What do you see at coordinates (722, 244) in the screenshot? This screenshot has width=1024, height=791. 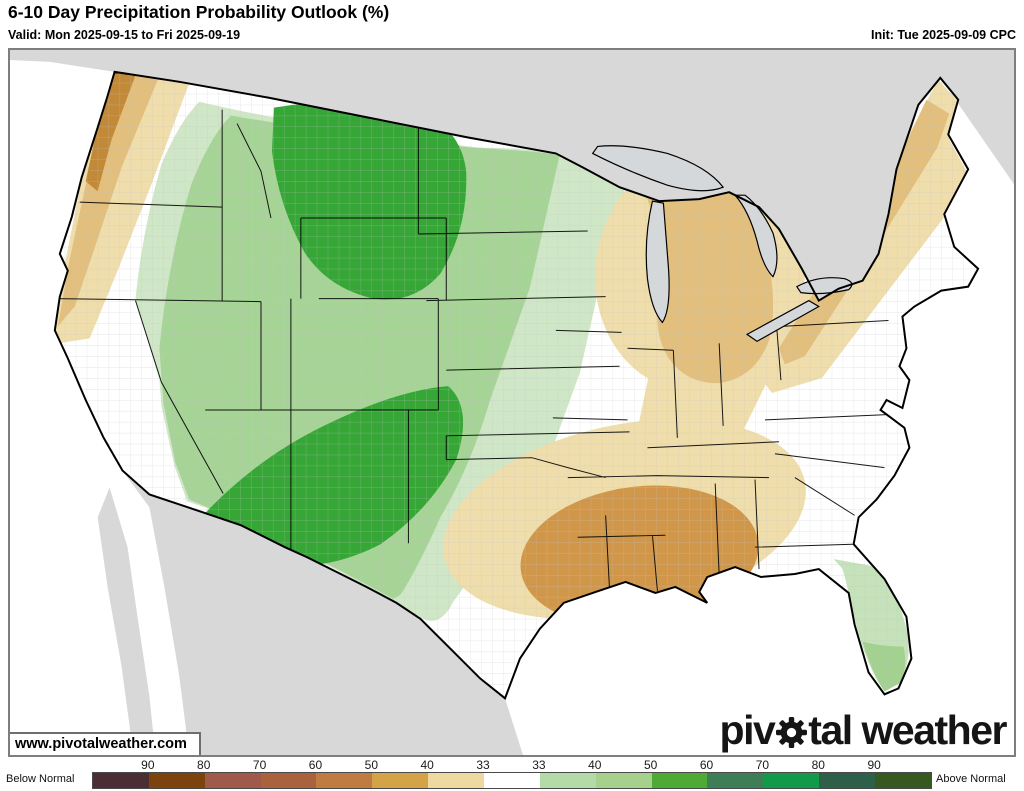 I see `great-lakes` at bounding box center [722, 244].